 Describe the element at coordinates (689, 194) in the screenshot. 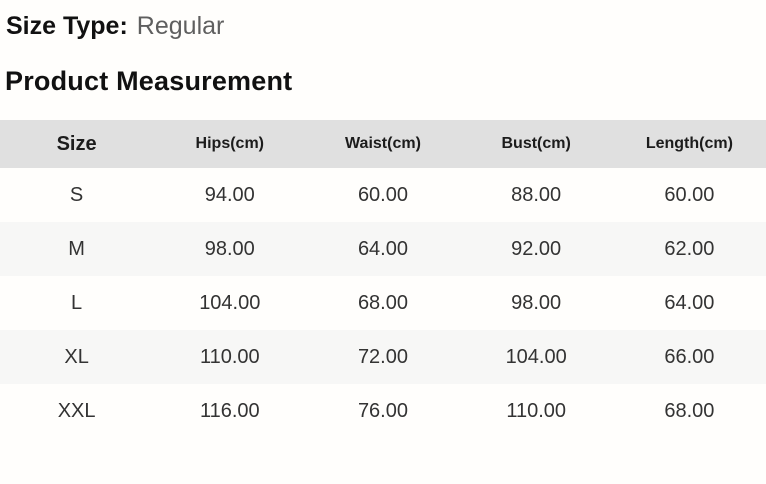

I see `length-cell: 60.00` at that location.